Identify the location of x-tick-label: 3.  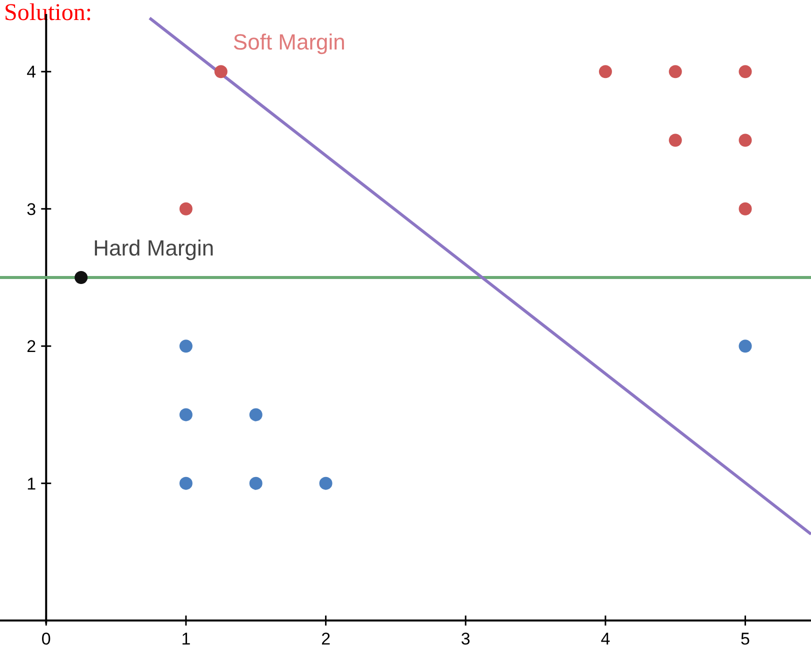
(465, 639).